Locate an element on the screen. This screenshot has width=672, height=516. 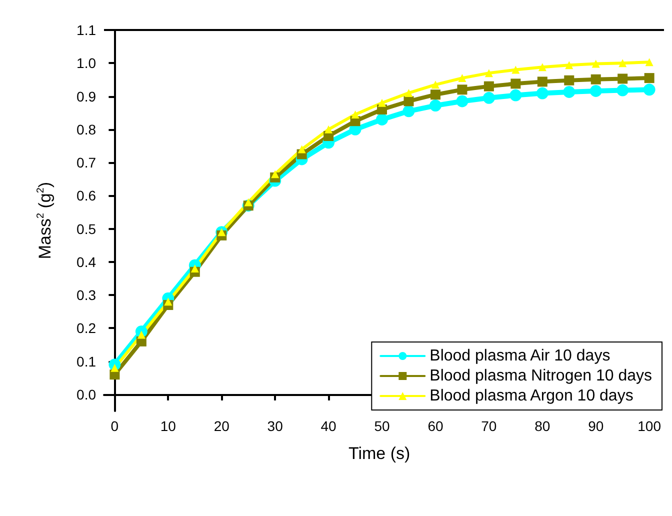
x-tick-label: 20 is located at coordinates (222, 426).